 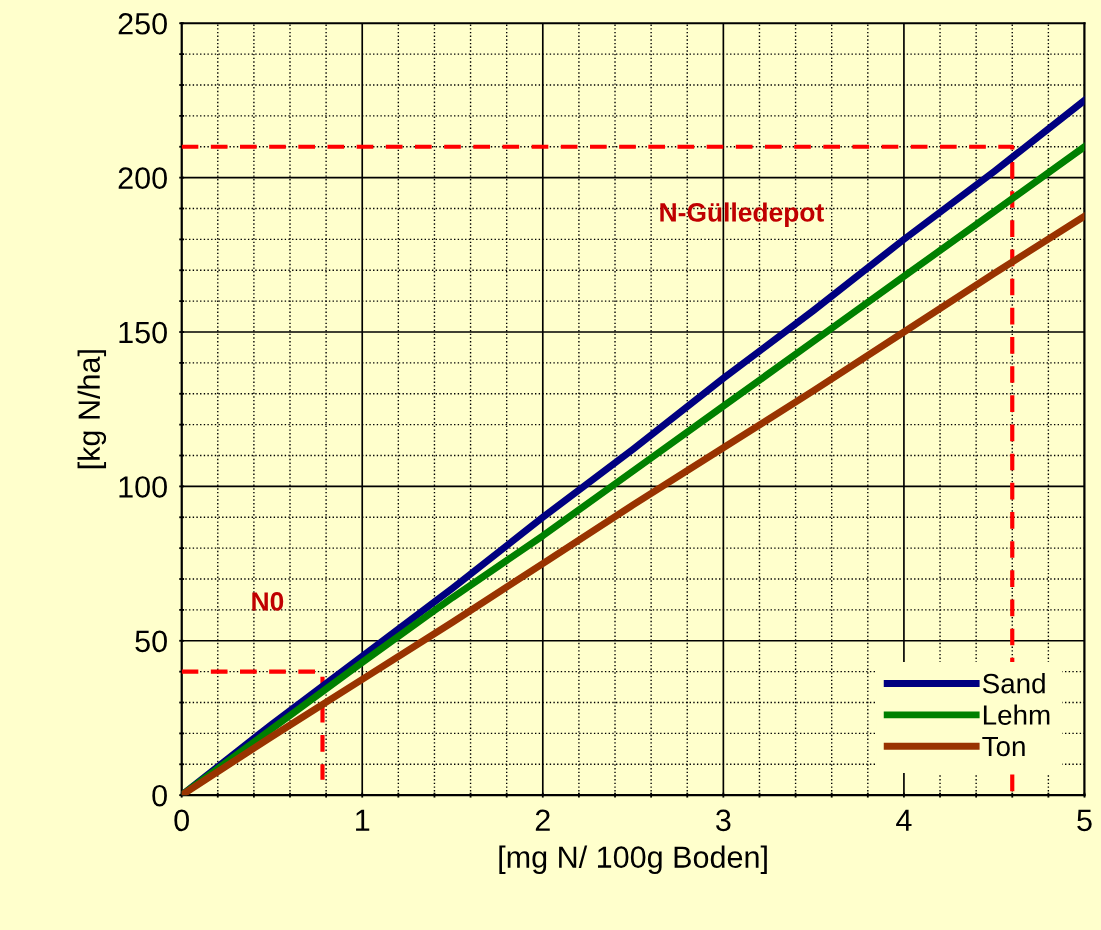 I want to click on legend-label: Lehm, so click(x=1016, y=714).